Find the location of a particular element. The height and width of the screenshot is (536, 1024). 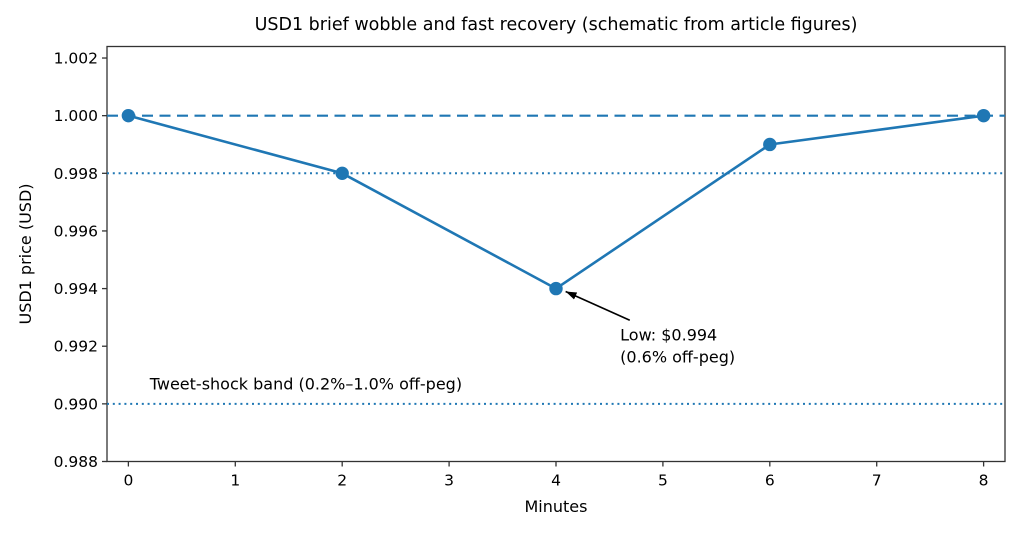

y-tick-label: 0.990 is located at coordinates (76, 404).